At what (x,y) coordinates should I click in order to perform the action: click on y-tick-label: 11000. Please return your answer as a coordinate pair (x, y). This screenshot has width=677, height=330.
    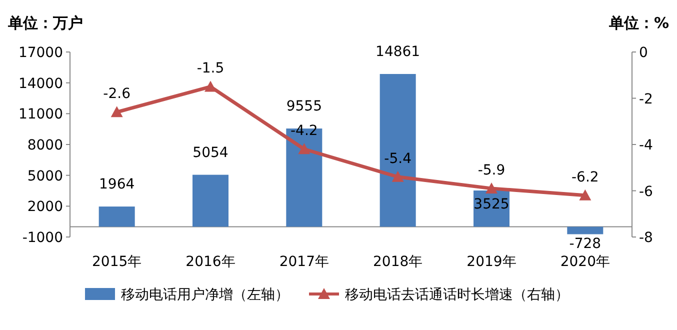
    Looking at the image, I should click on (40, 114).